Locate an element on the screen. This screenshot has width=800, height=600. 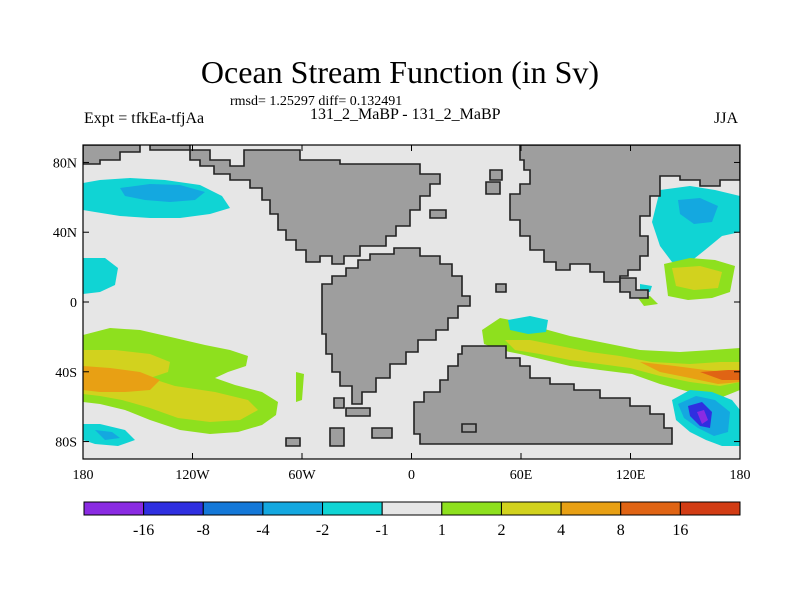
contour-neg1-tropical is located at coordinates (100, 276).